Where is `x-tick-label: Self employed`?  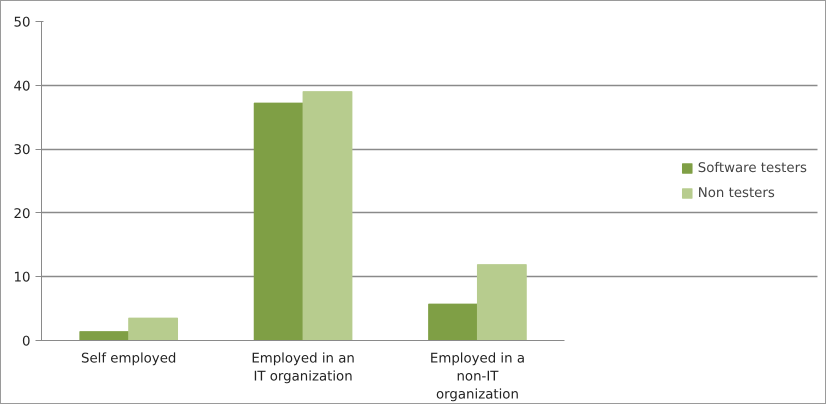
x-tick-label: Self employed is located at coordinates (128, 359).